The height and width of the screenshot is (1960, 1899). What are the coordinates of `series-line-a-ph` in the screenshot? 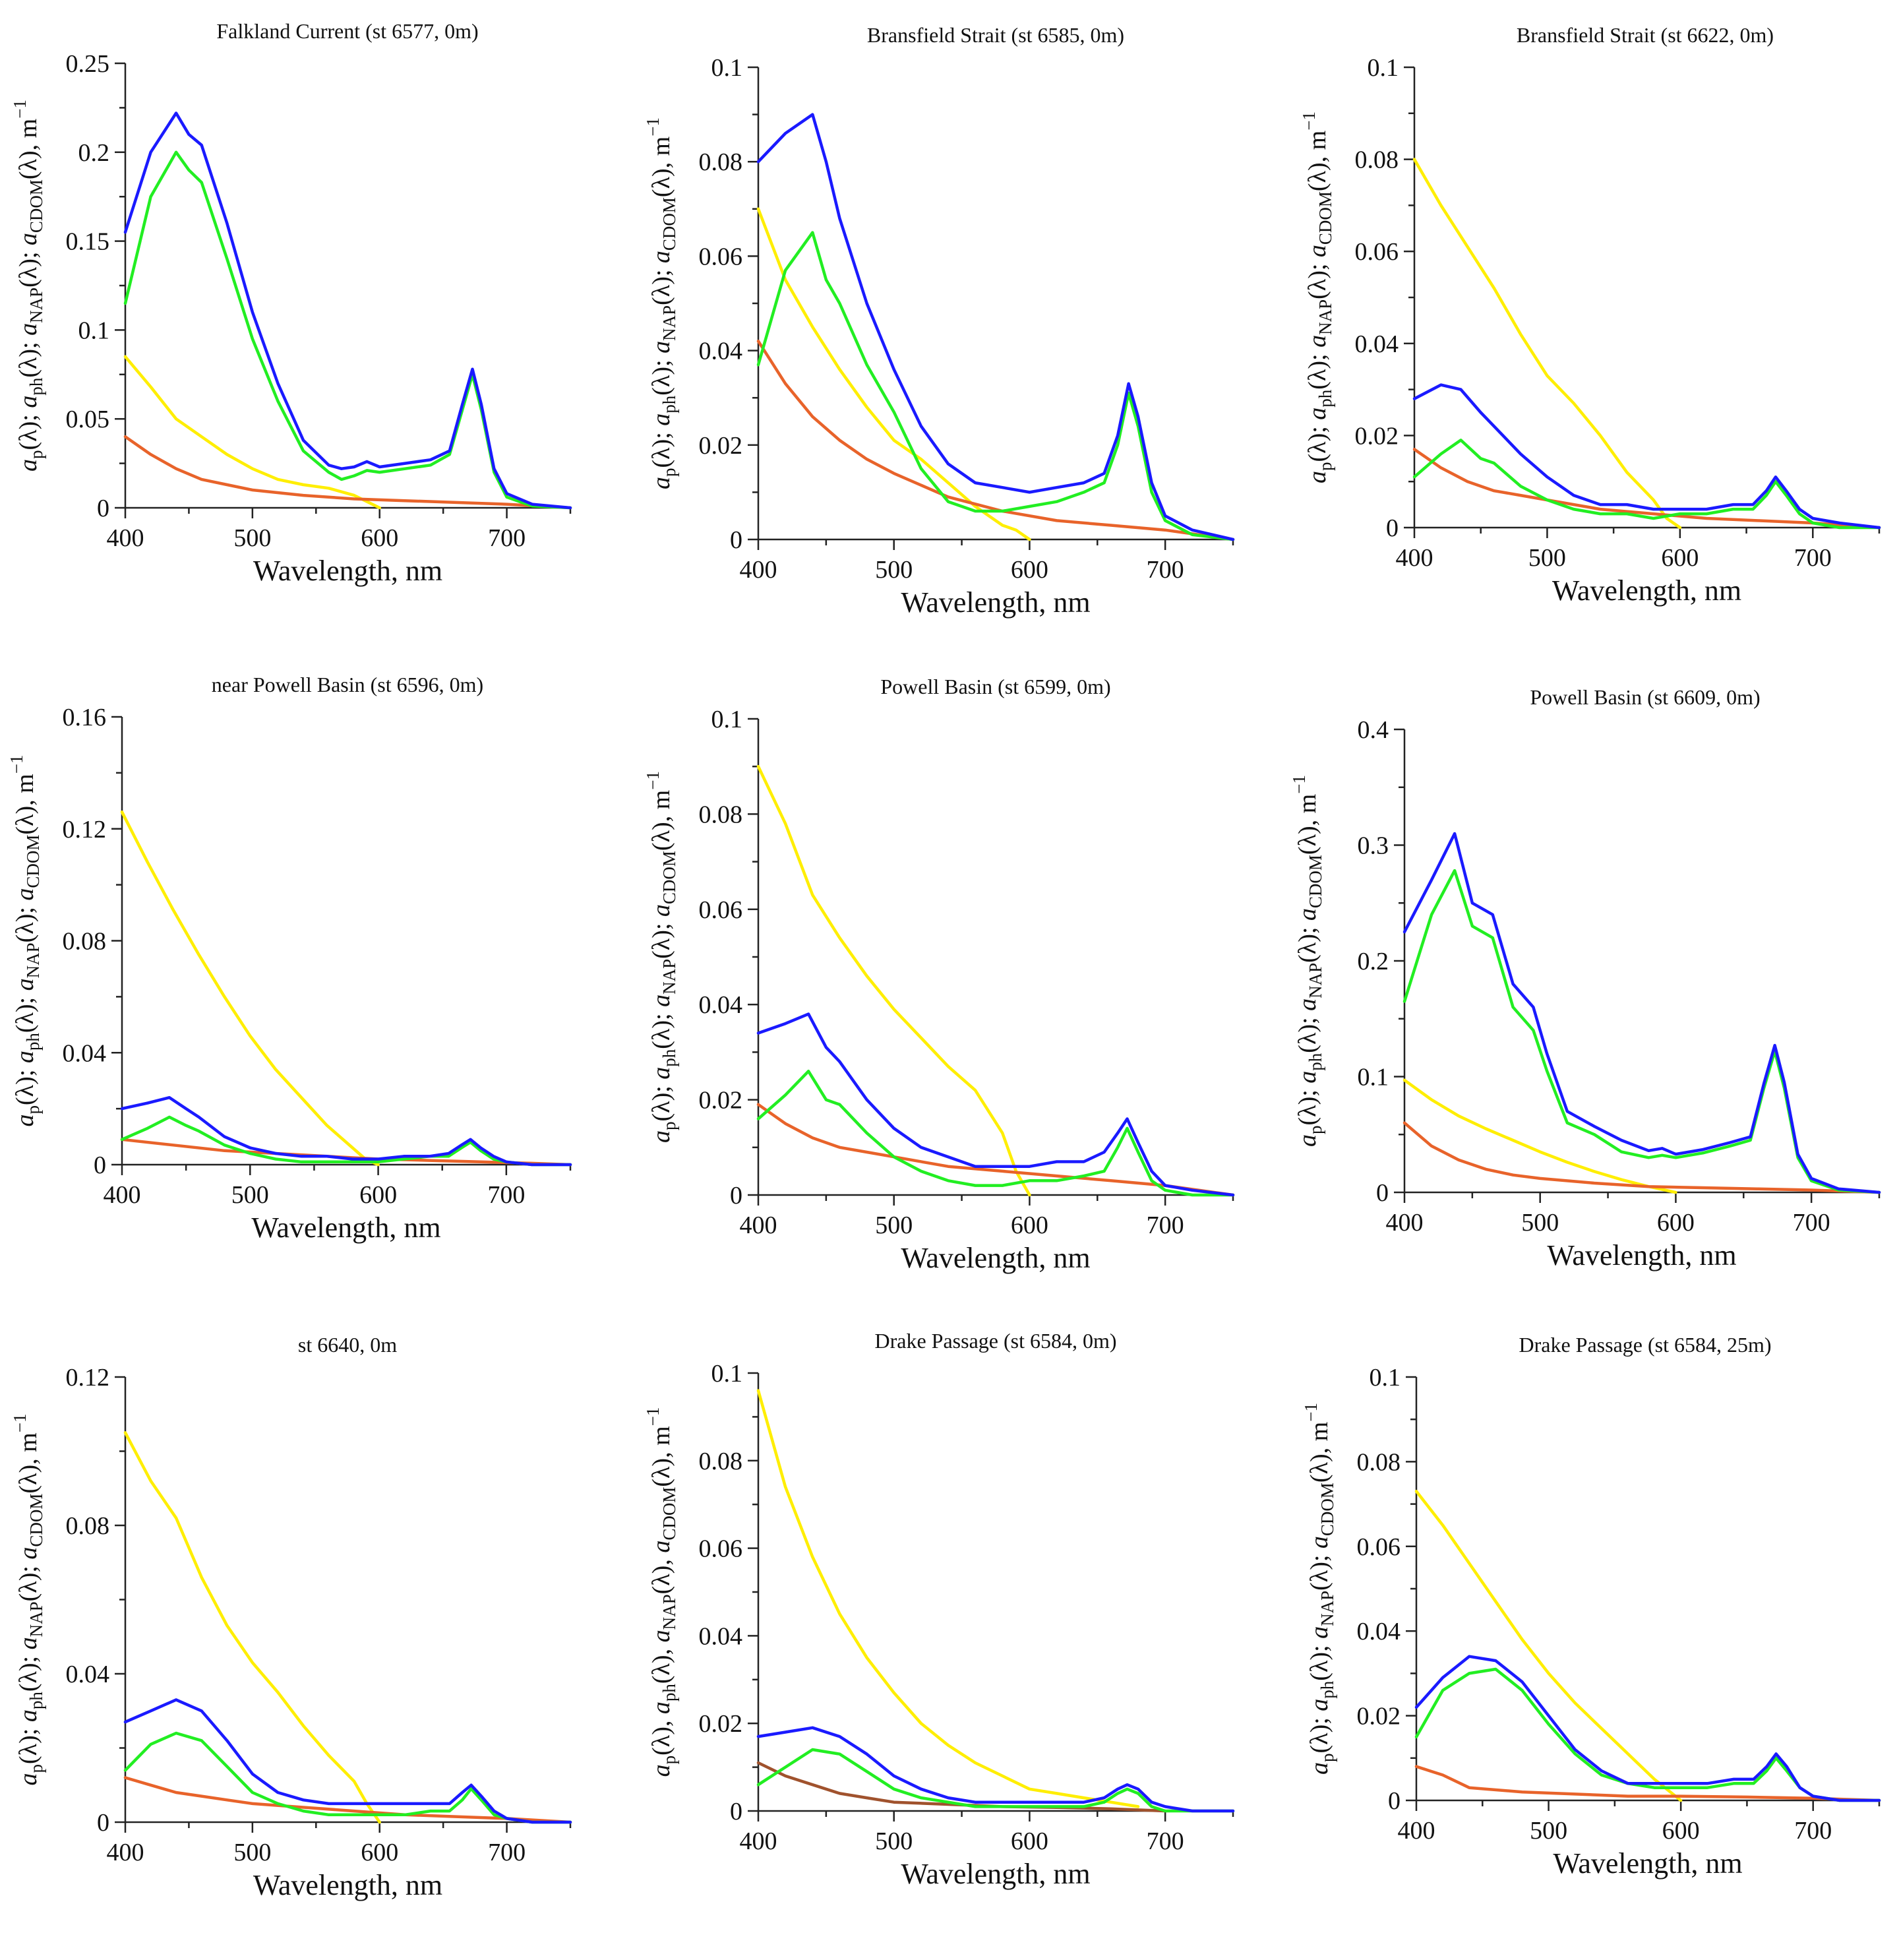 It's located at (347, 1777).